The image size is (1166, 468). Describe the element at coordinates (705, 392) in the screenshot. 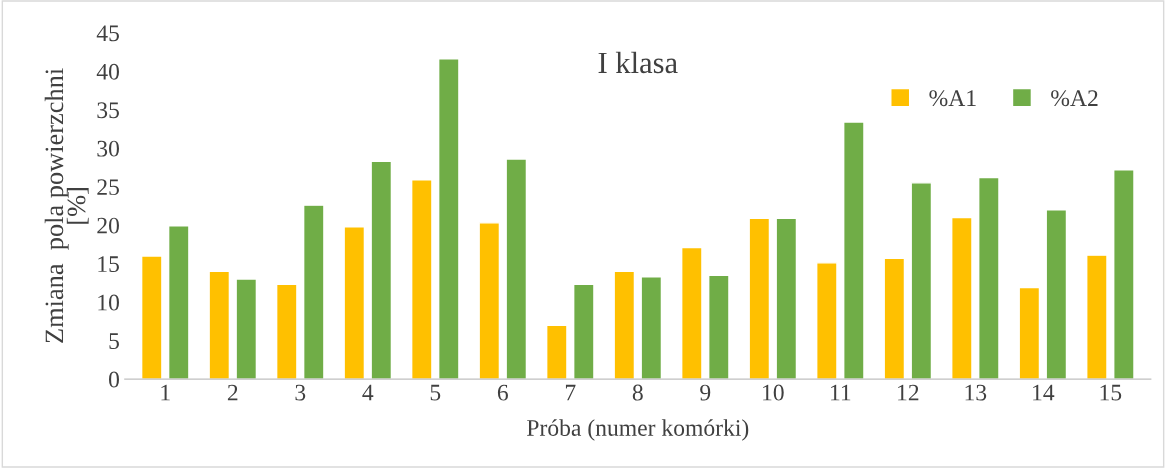

I see `x-tick-label: 9` at that location.